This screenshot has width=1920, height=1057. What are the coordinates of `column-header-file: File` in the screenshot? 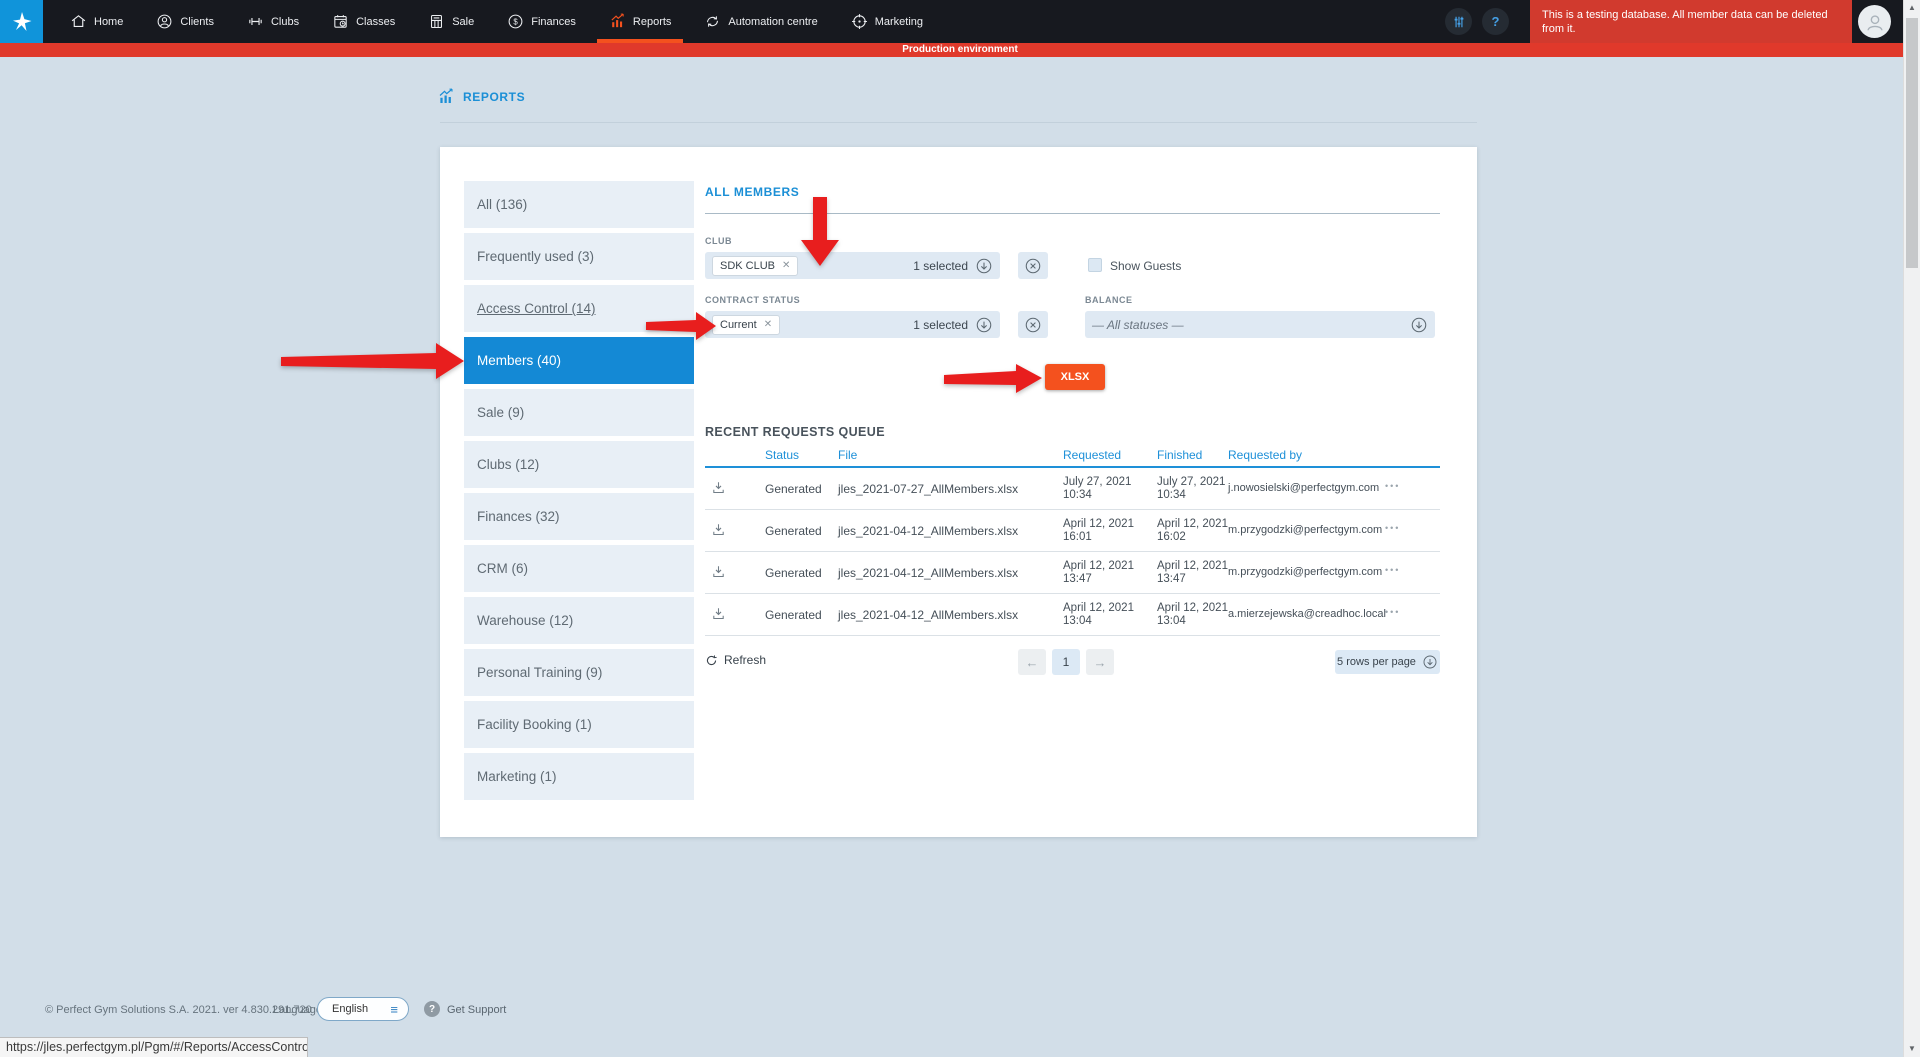 It's located at (848, 455).